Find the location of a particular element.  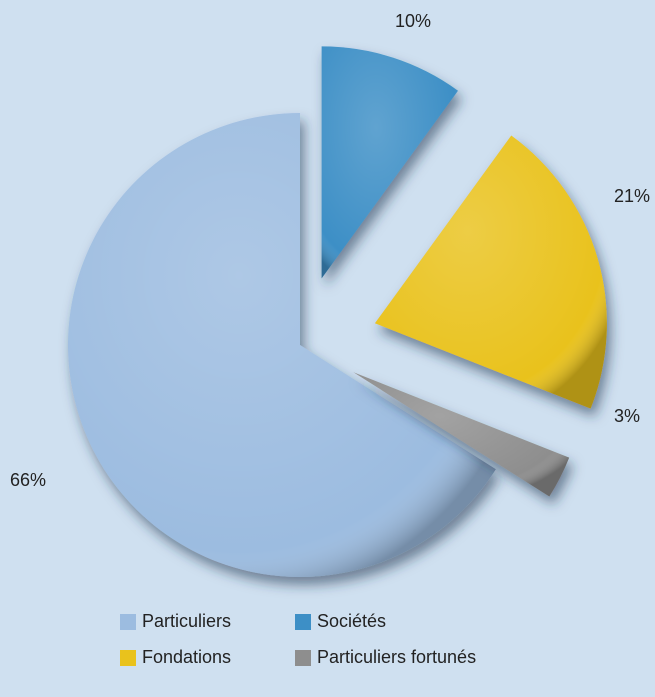

slice-label: 66% is located at coordinates (28, 480).